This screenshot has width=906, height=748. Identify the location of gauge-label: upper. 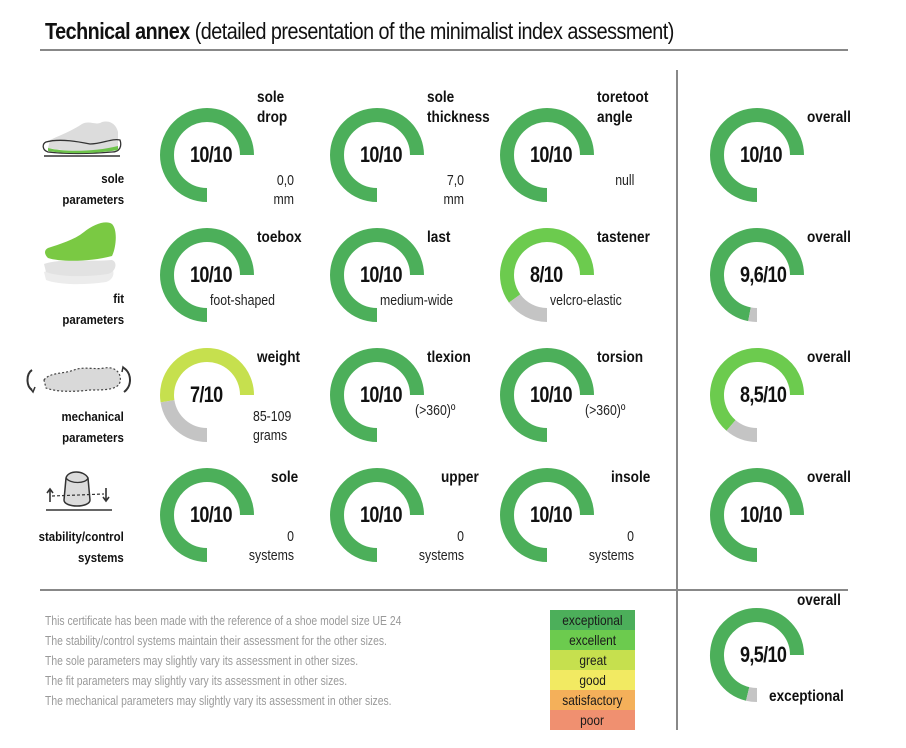
(460, 477).